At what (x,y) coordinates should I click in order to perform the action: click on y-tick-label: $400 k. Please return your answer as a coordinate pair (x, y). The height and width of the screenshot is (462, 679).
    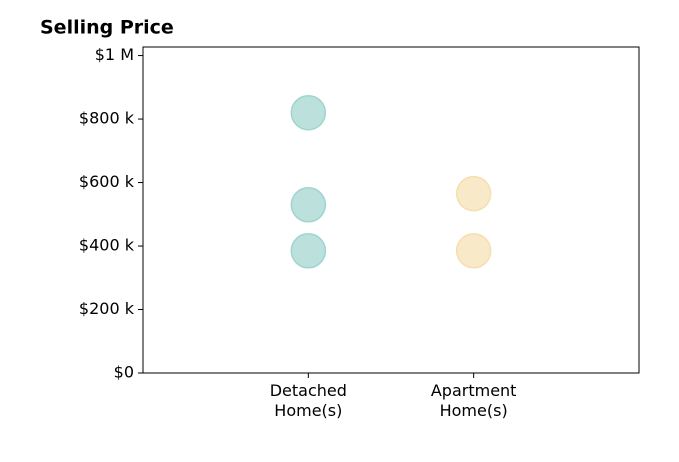
    Looking at the image, I should click on (107, 245).